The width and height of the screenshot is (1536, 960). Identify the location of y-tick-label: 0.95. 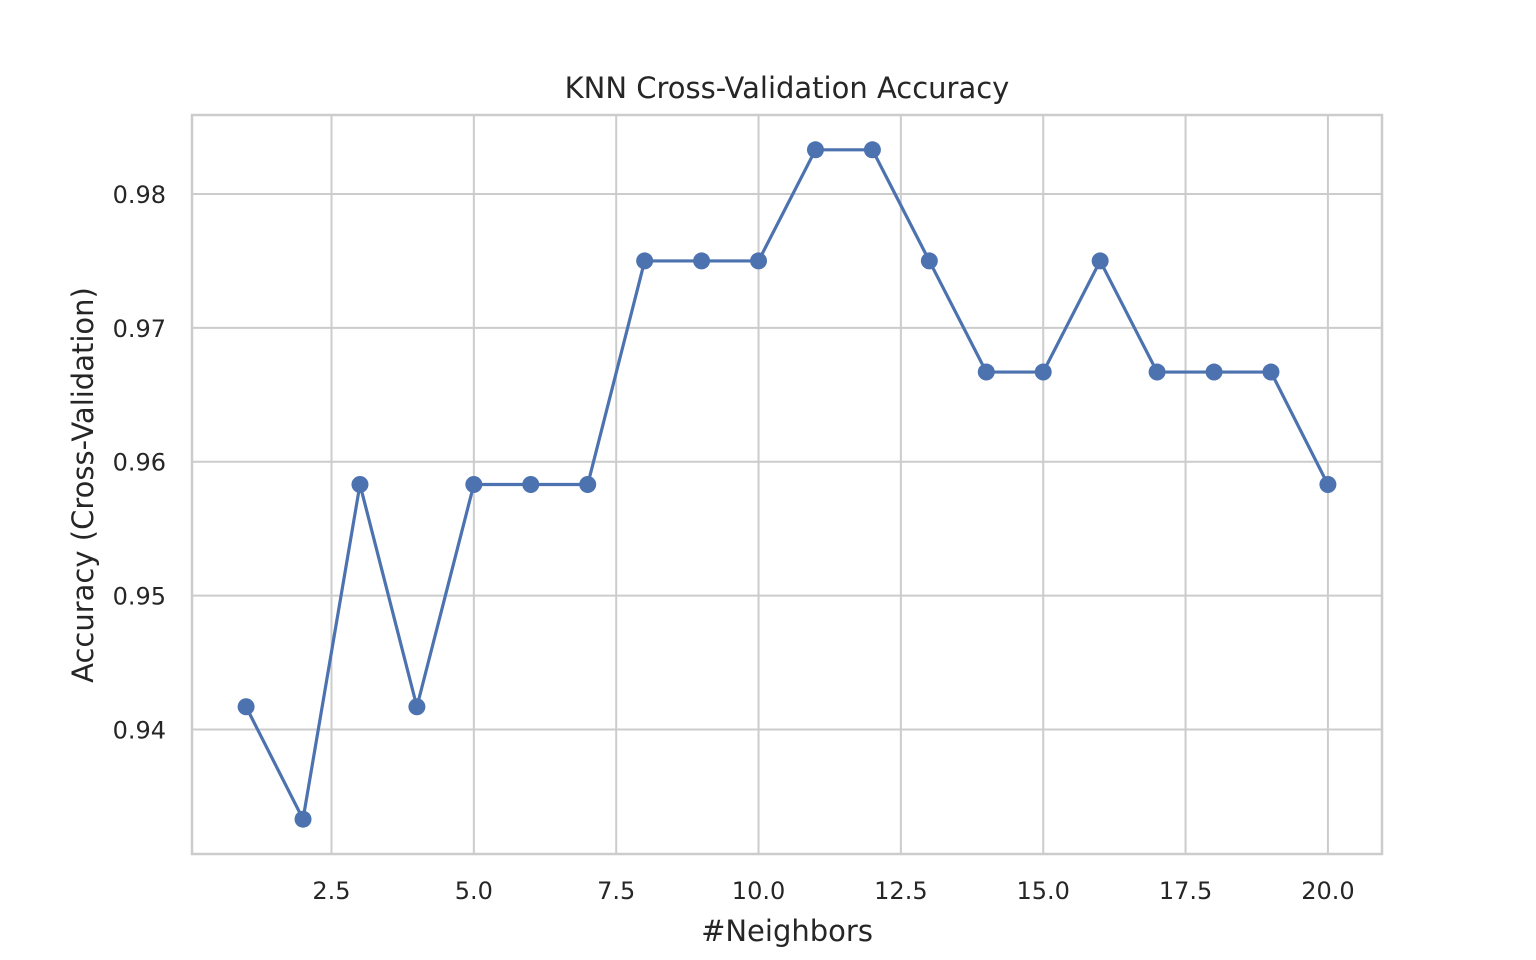
(139, 597).